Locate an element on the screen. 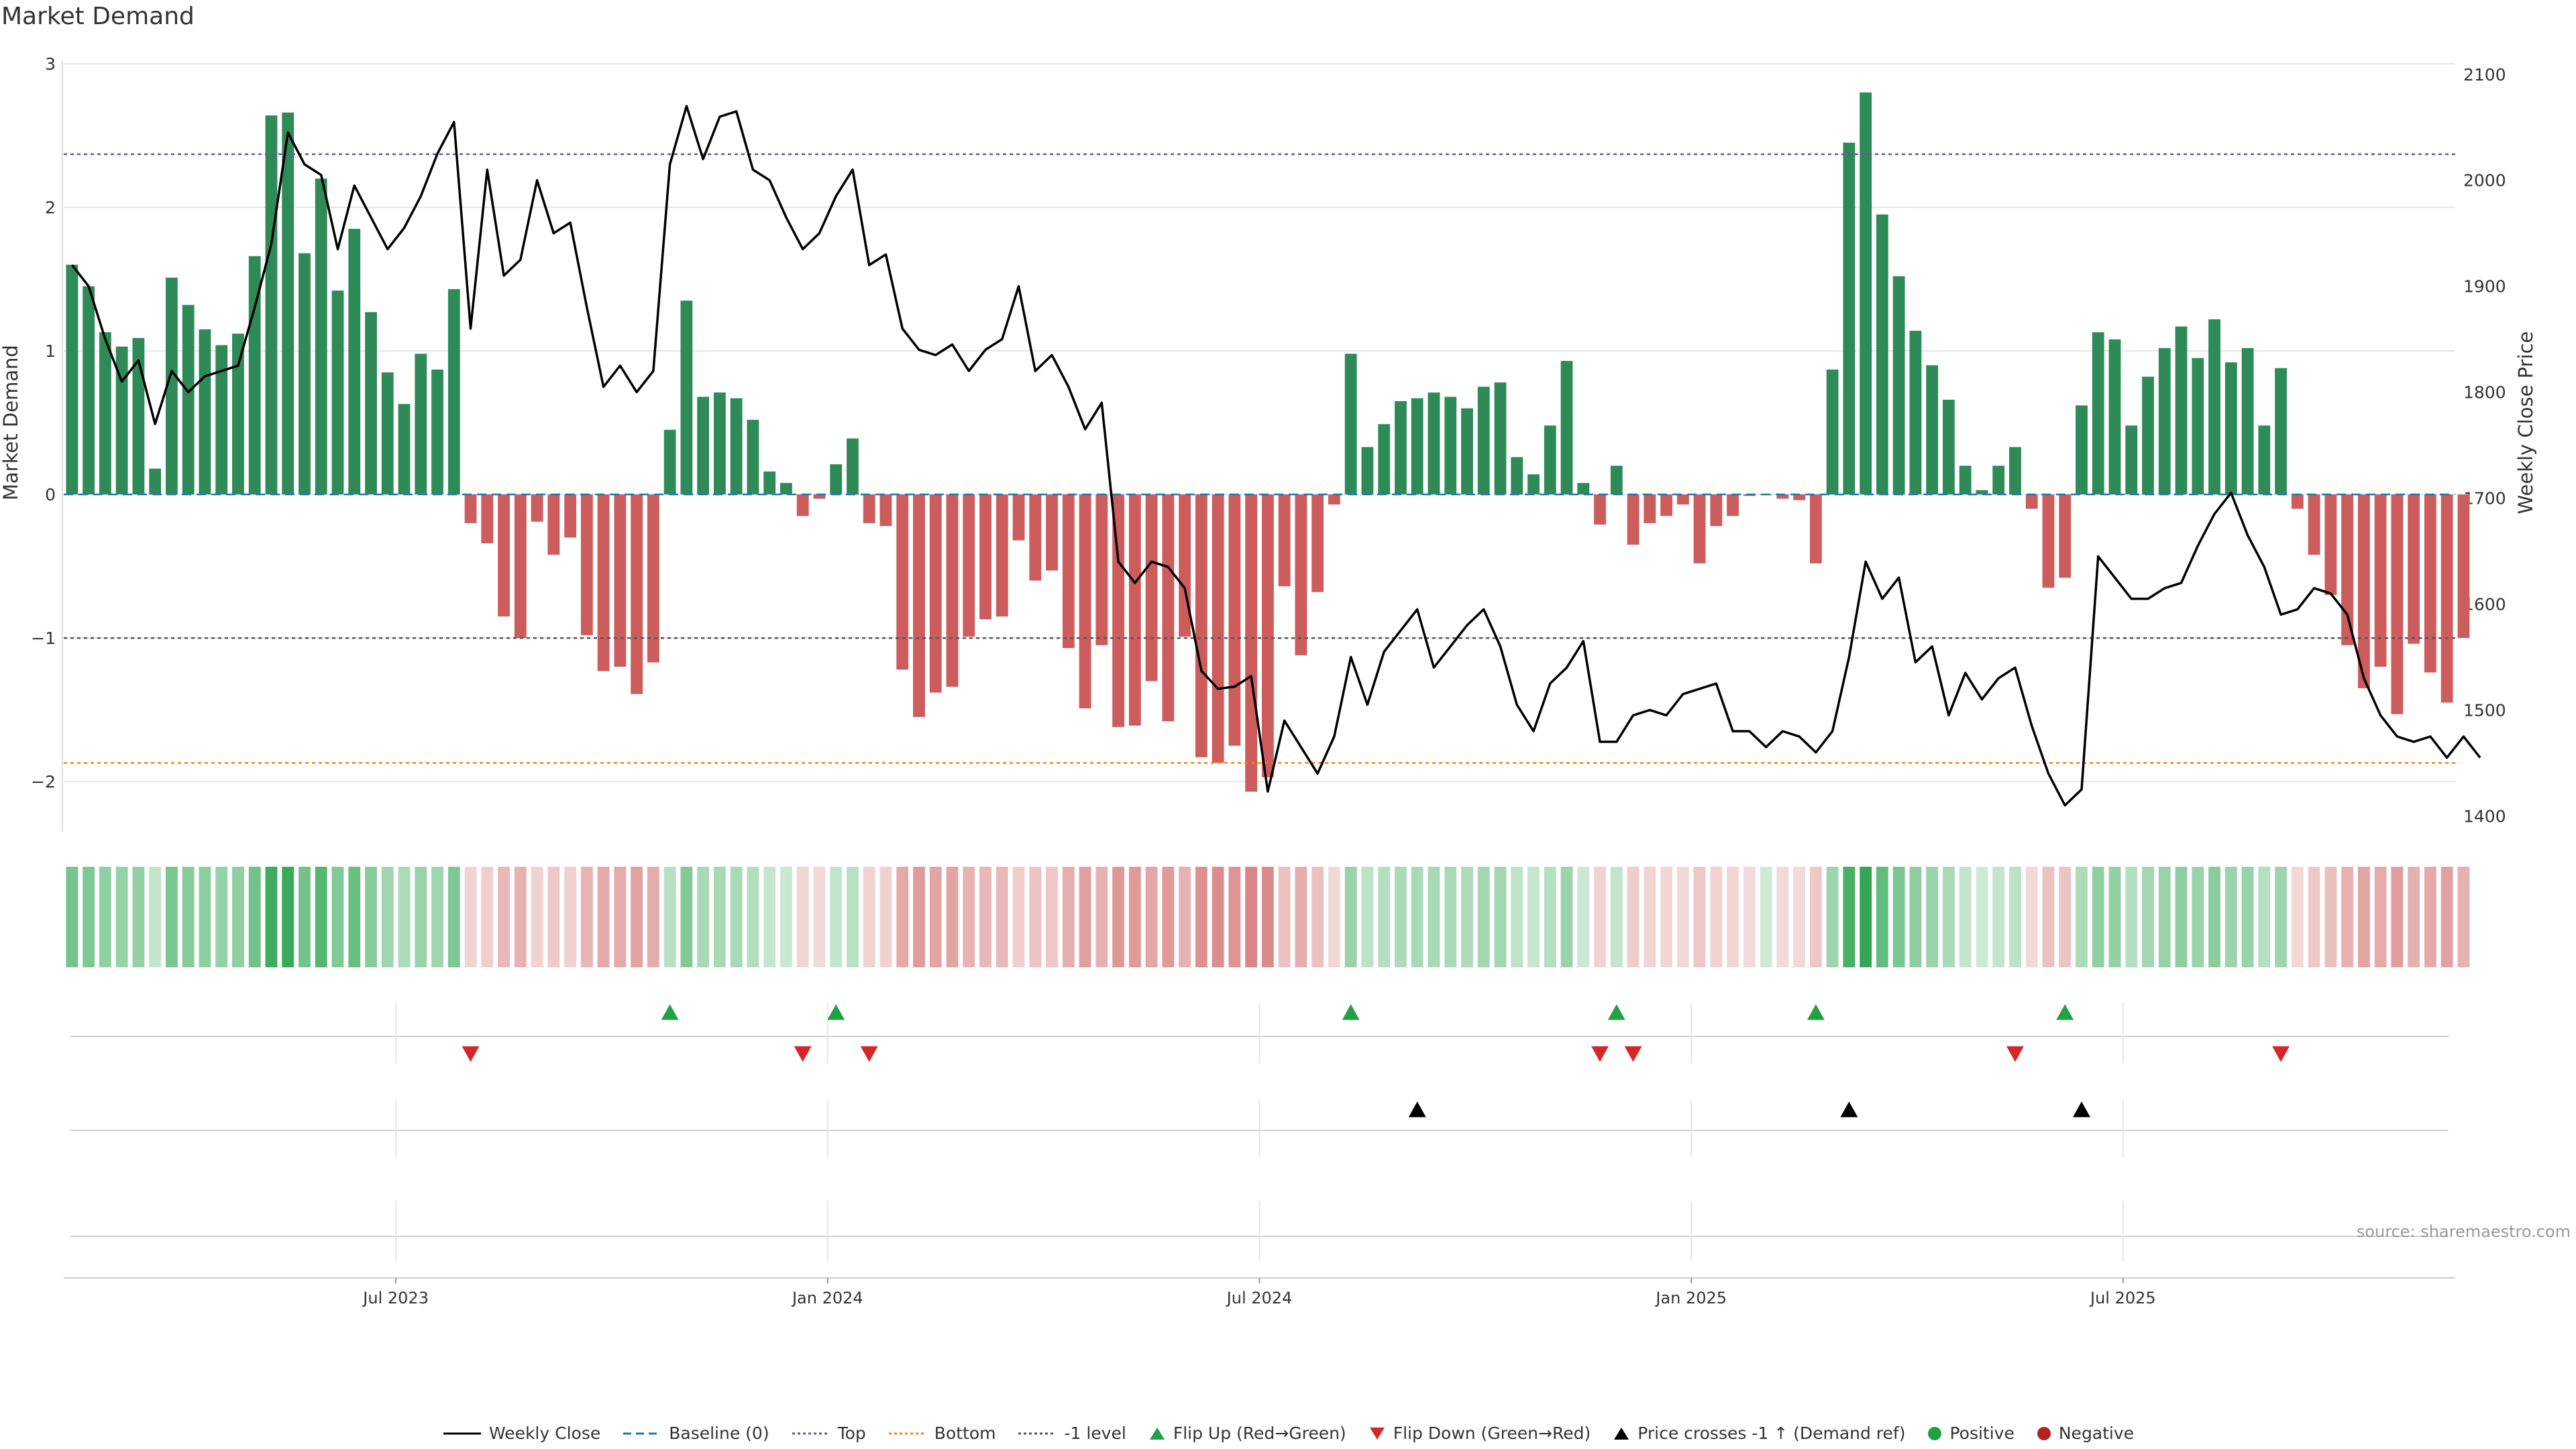 This screenshot has height=1449, width=2576. y-axis-title: Market Demand is located at coordinates (11, 422).